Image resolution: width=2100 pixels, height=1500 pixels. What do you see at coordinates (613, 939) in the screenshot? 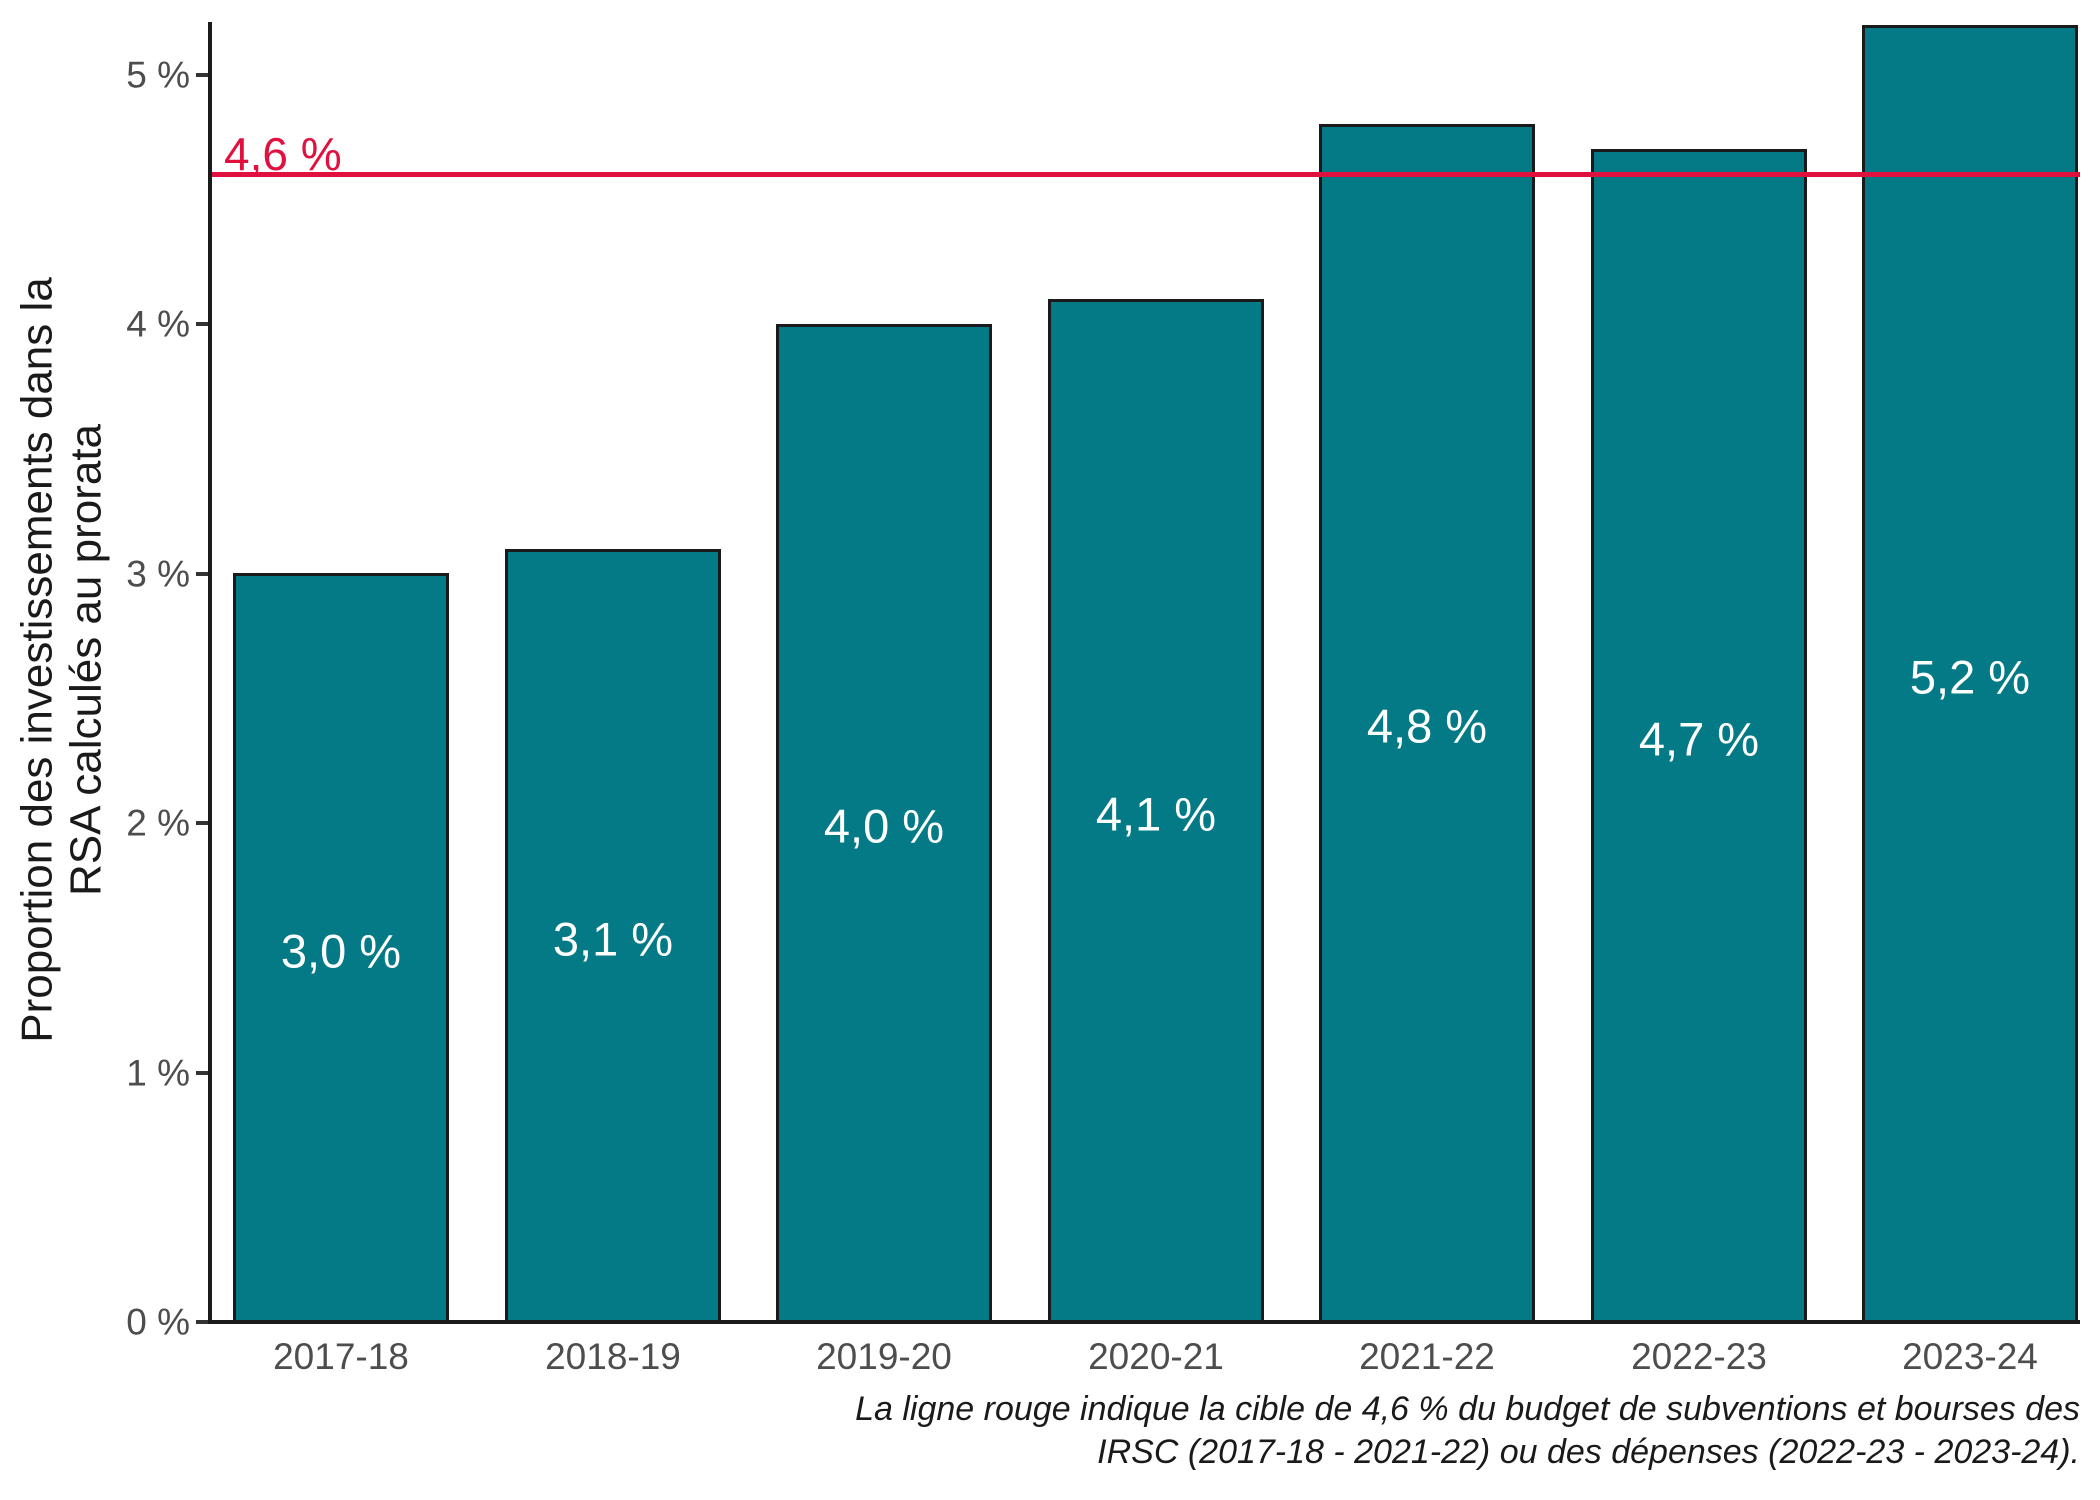
I see `bar-value-label-2018-19: 3,1 %` at bounding box center [613, 939].